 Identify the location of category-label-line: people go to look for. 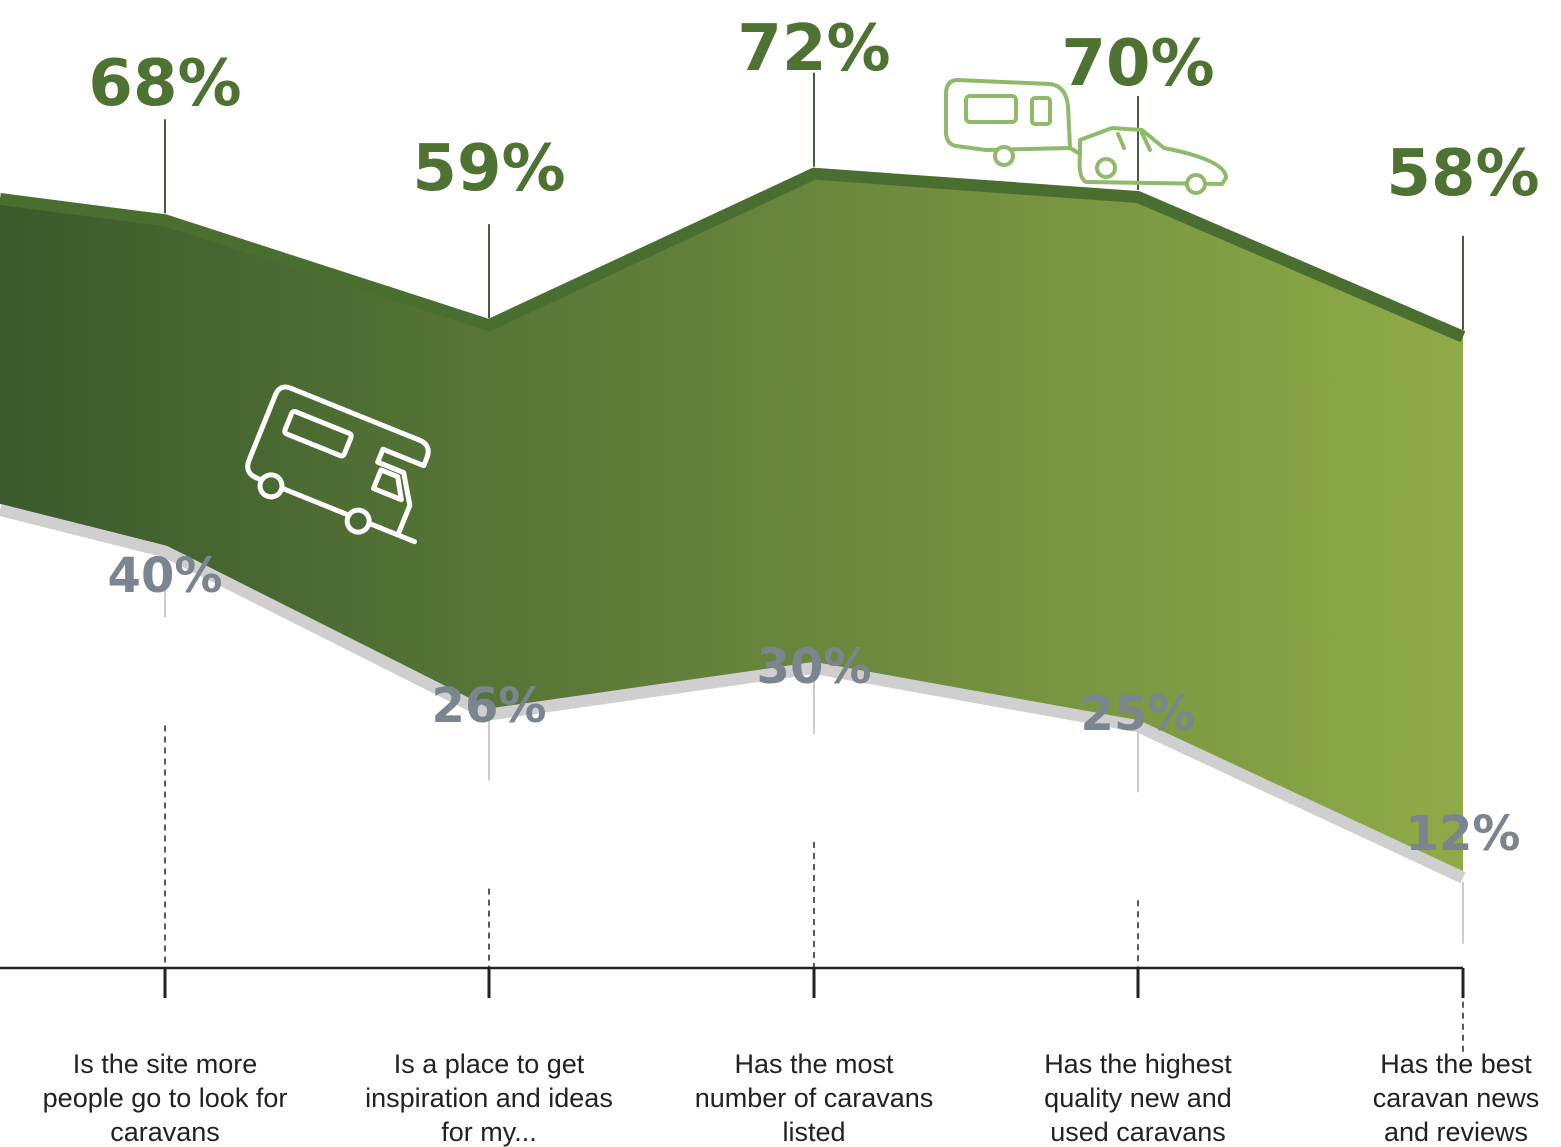
(165, 1098).